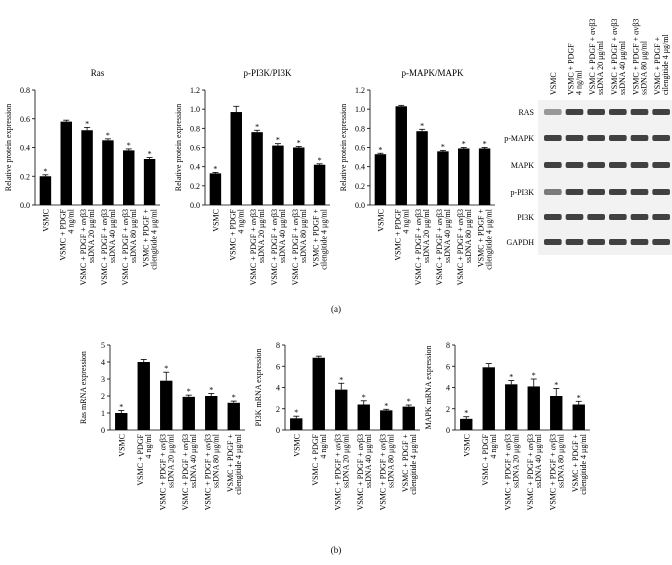 Image resolution: width=672 pixels, height=565 pixels. I want to click on y-tick-label: 0.4, so click(195, 167).